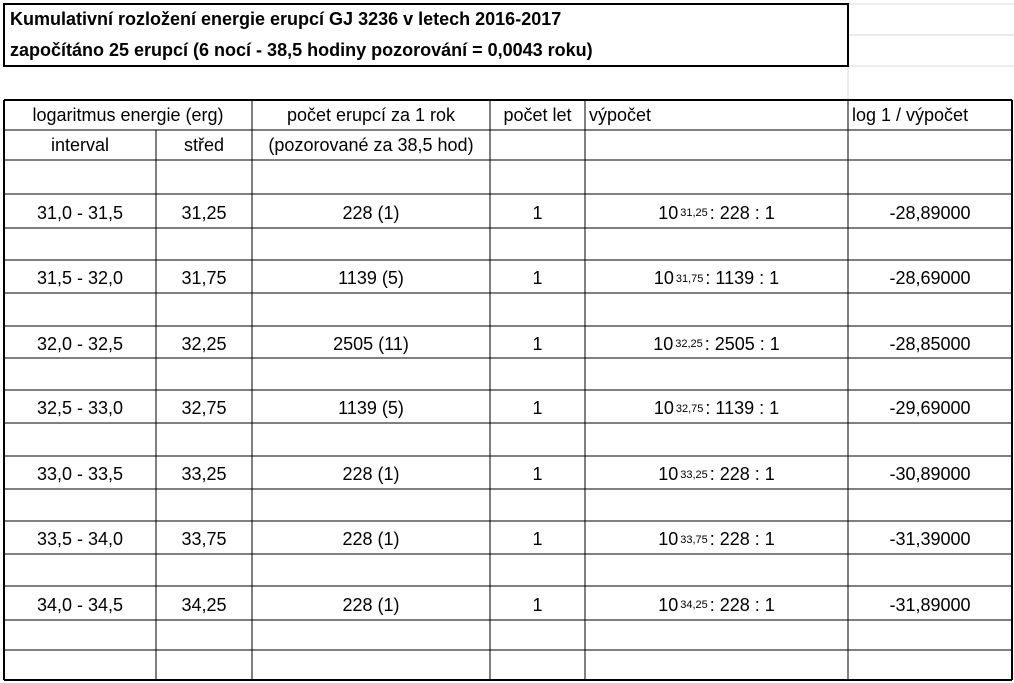 The height and width of the screenshot is (683, 1014). I want to click on mid-cell: 32,75, so click(204, 408).